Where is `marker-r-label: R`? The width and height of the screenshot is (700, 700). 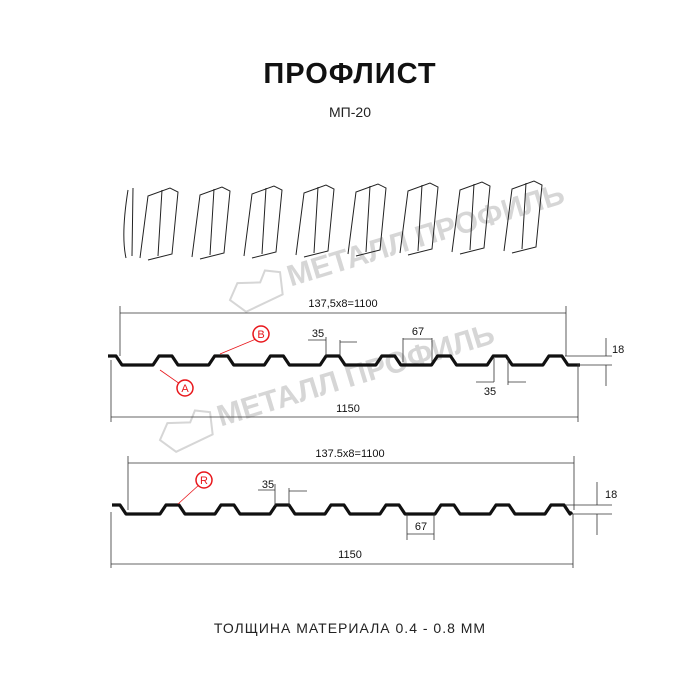
marker-r-label: R is located at coordinates (204, 481).